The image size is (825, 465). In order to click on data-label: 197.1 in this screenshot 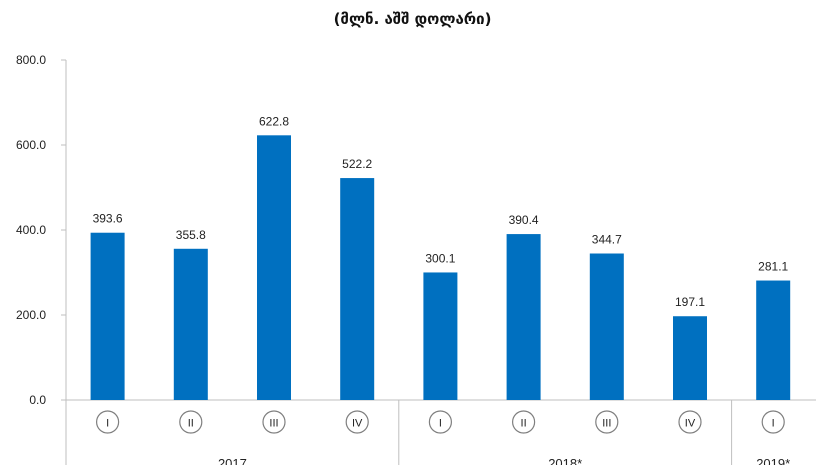, I will do `click(690, 302)`.